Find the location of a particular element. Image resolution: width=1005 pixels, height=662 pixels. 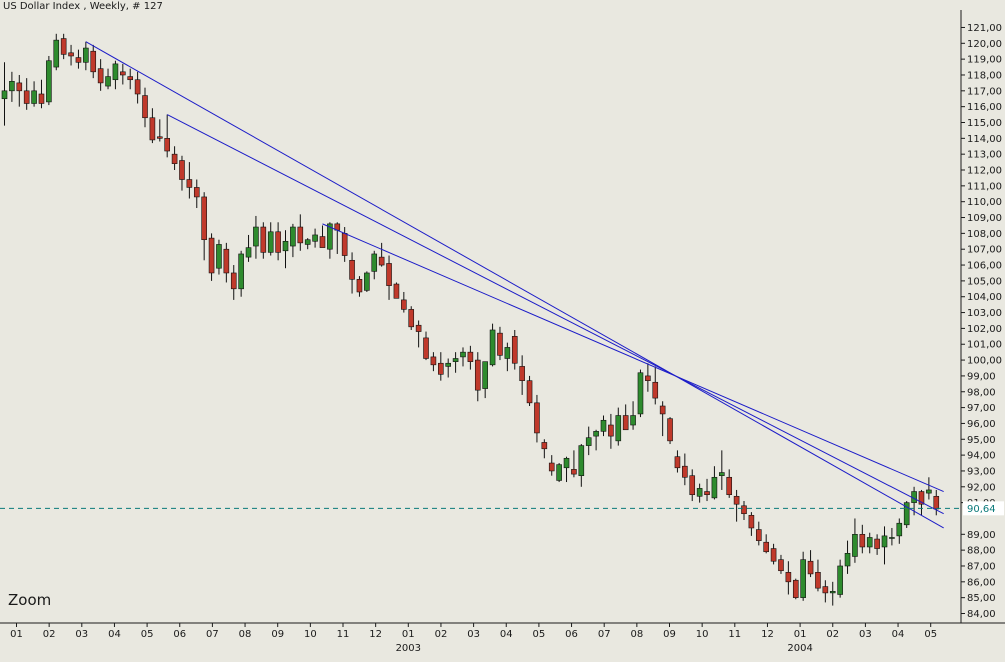

y-tick-label: 110,00 is located at coordinates (984, 202).